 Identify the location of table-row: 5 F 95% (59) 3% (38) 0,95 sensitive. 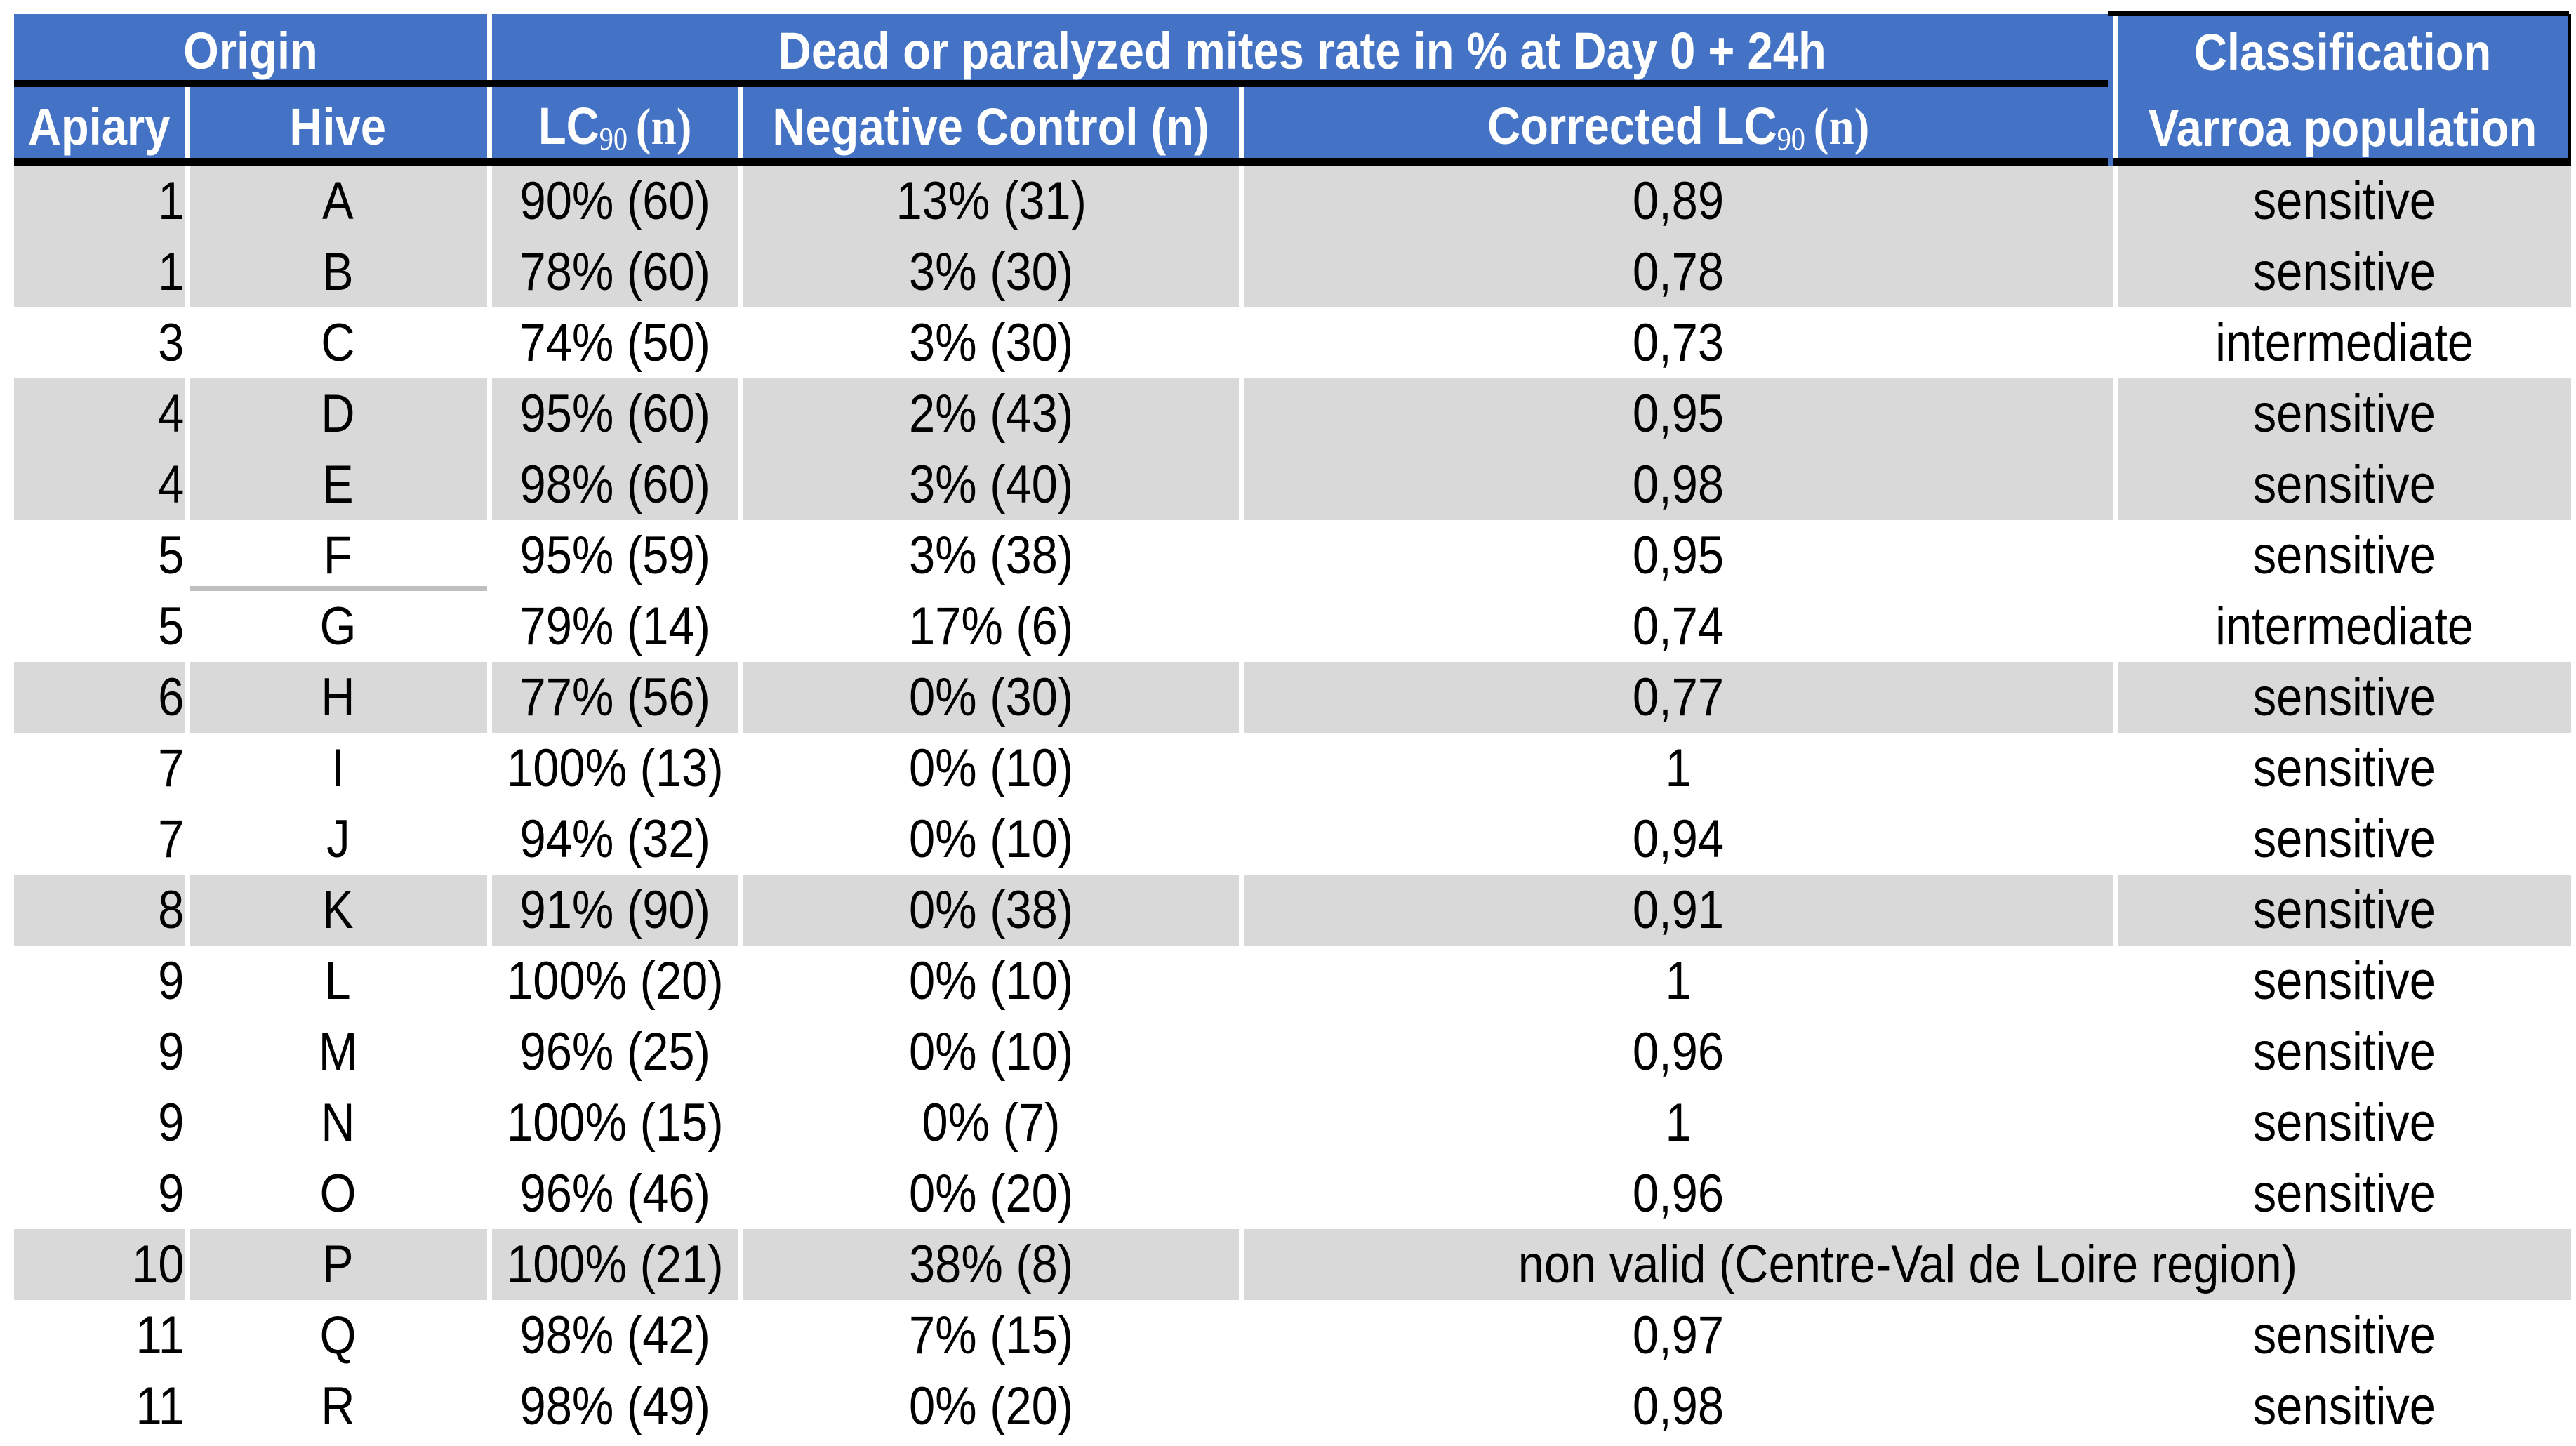
(1293, 556).